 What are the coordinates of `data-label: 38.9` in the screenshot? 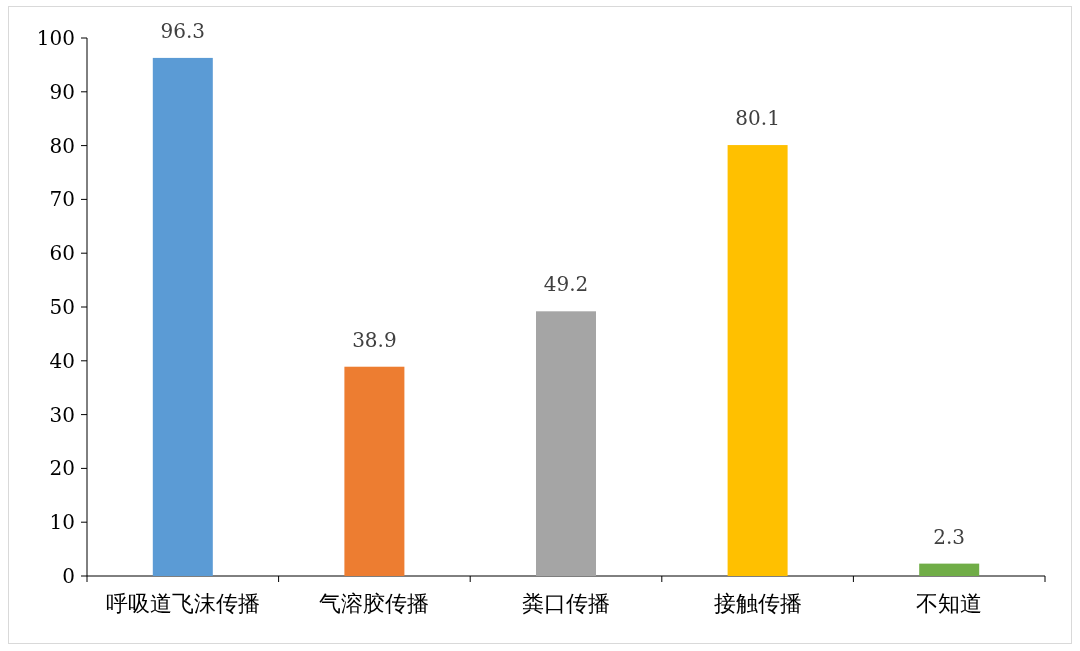 It's located at (374, 339).